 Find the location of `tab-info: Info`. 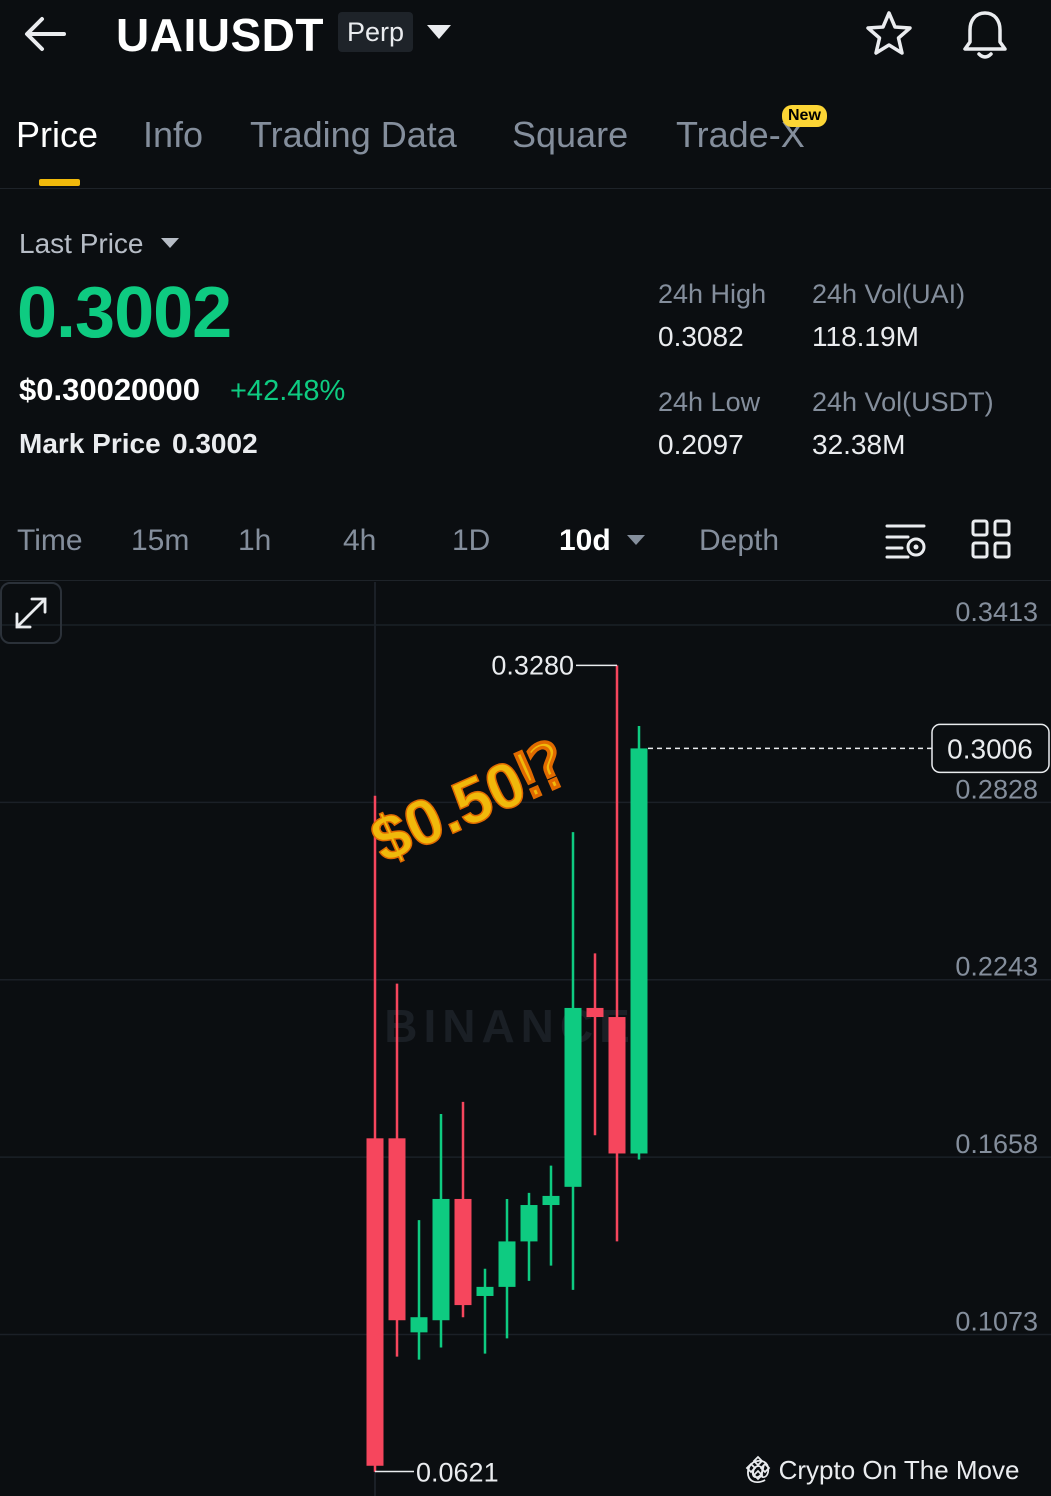

tab-info: Info is located at coordinates (173, 134).